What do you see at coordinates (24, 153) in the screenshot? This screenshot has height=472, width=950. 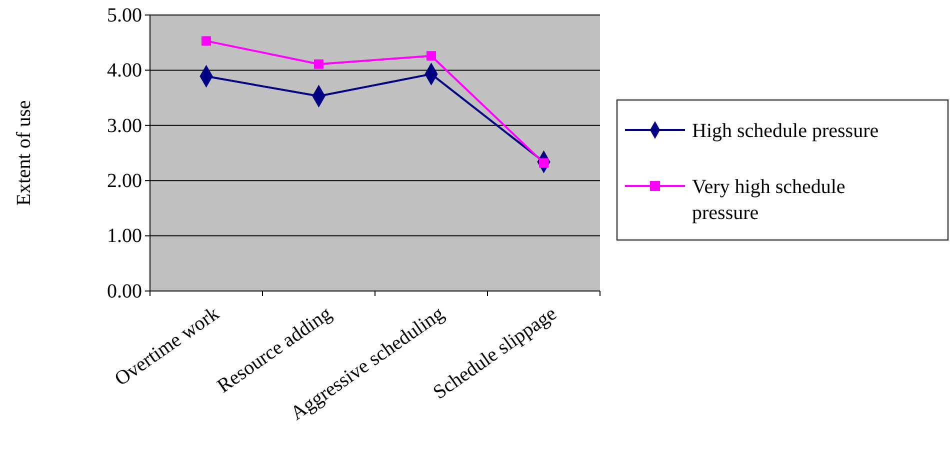 I see `y-axis-title: Extent of use` at bounding box center [24, 153].